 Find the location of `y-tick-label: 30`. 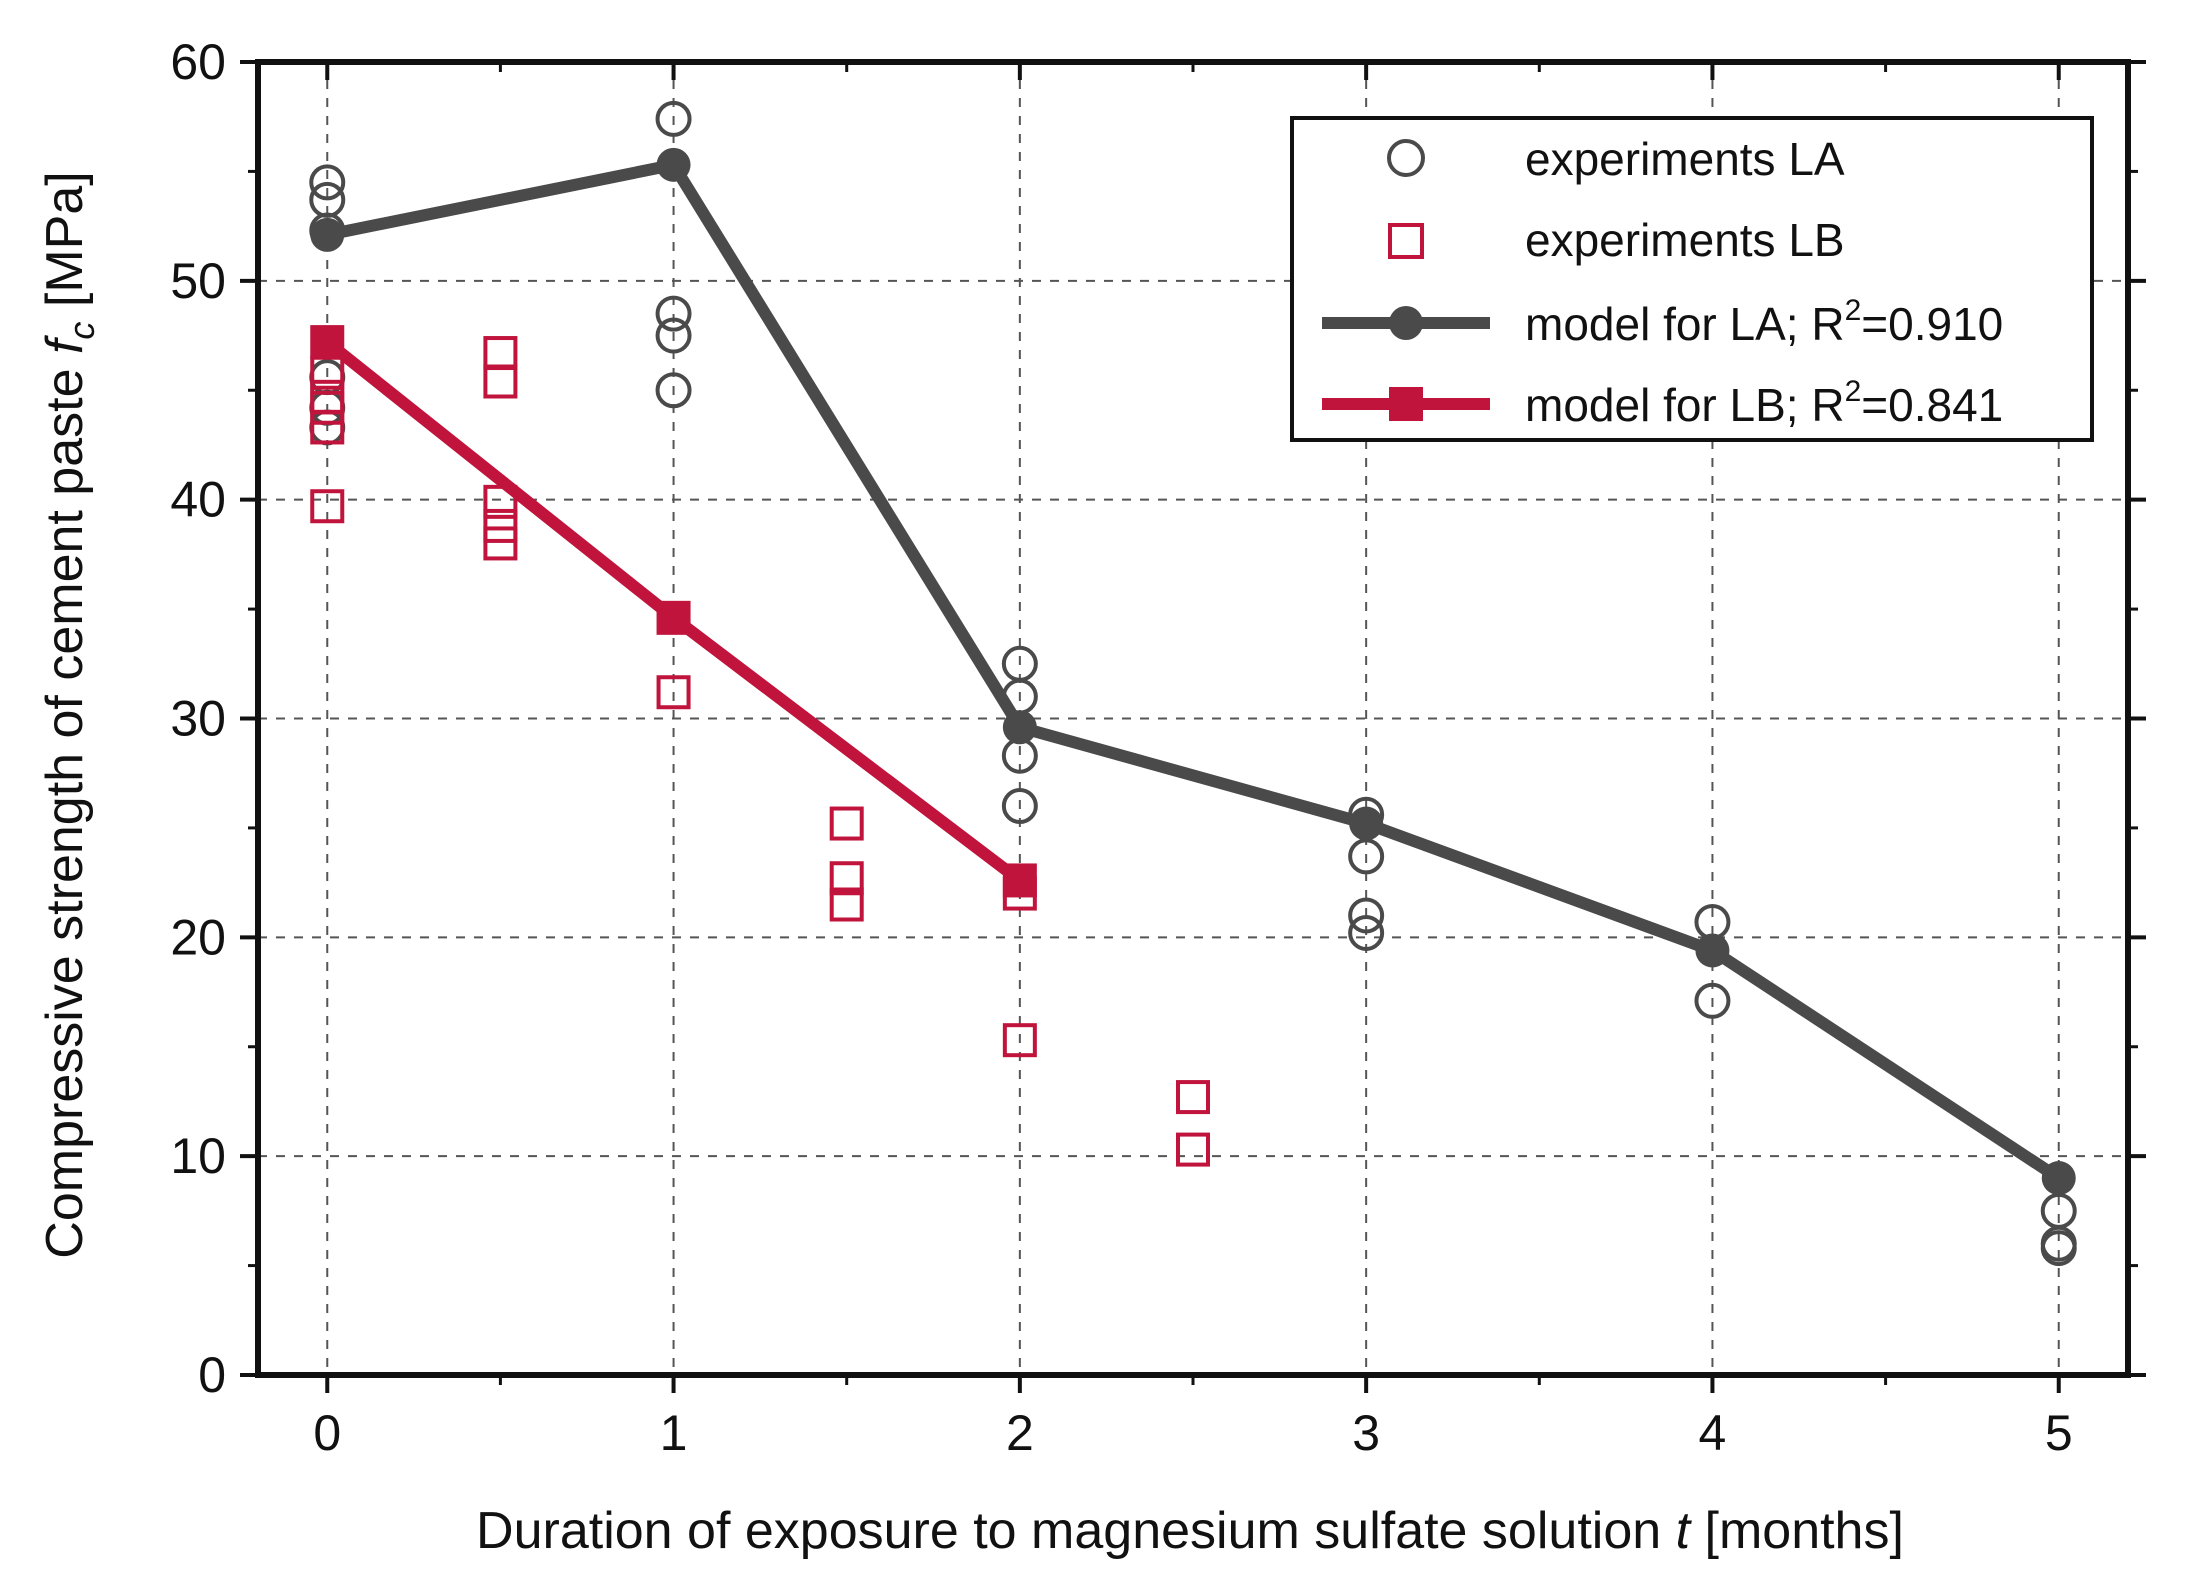

y-tick-label: 30 is located at coordinates (198, 719).